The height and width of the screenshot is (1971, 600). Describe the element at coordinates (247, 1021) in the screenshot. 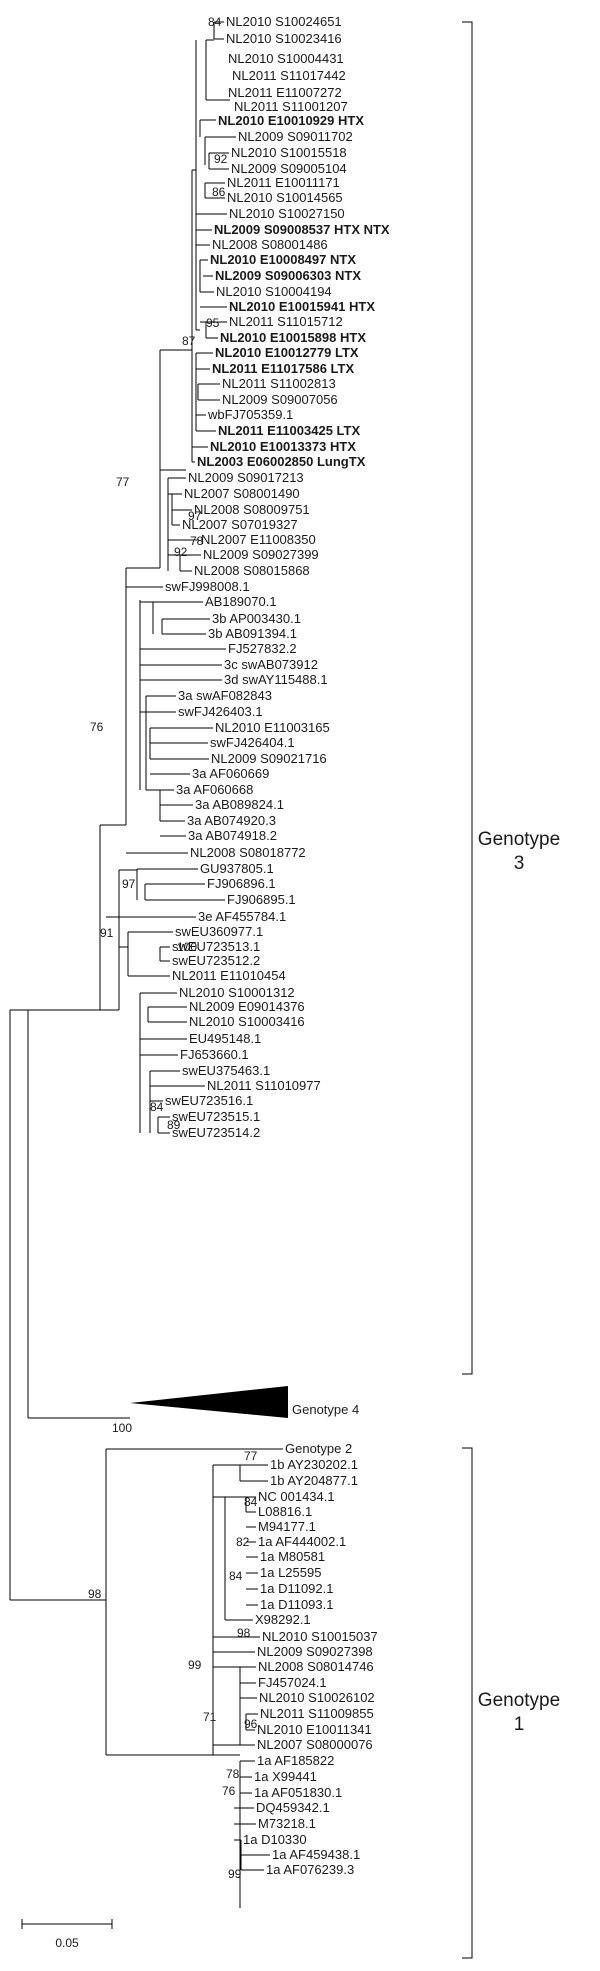

I see `taxon-label: NL2010 S10003416` at that location.